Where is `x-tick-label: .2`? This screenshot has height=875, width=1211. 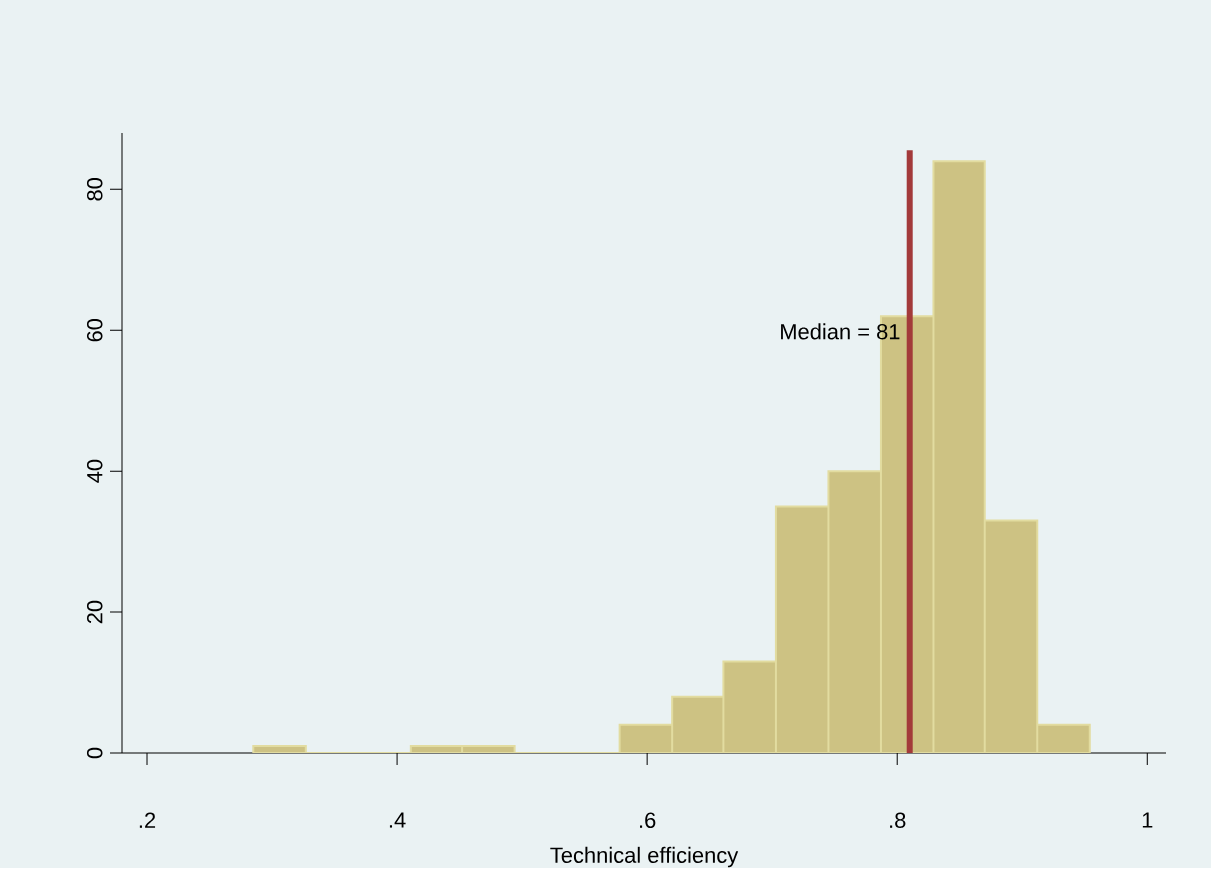
x-tick-label: .2 is located at coordinates (147, 820).